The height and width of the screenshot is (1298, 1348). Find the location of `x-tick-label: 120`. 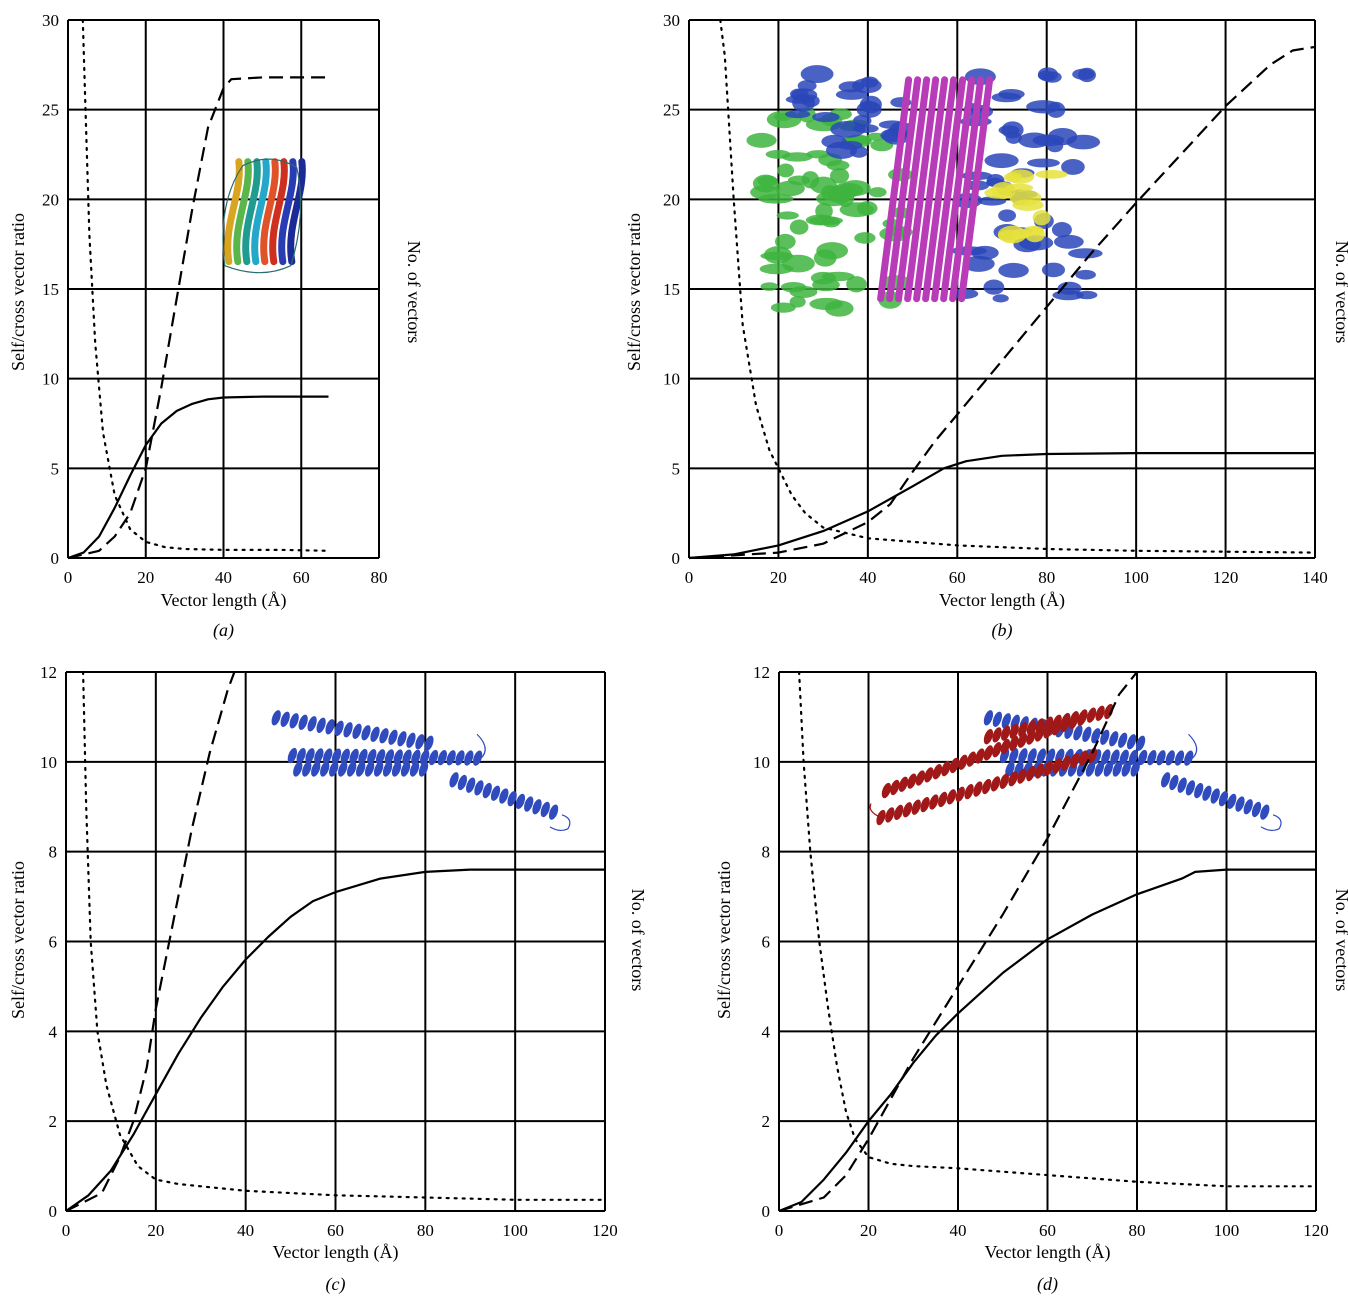

x-tick-label: 120 is located at coordinates (605, 1230).